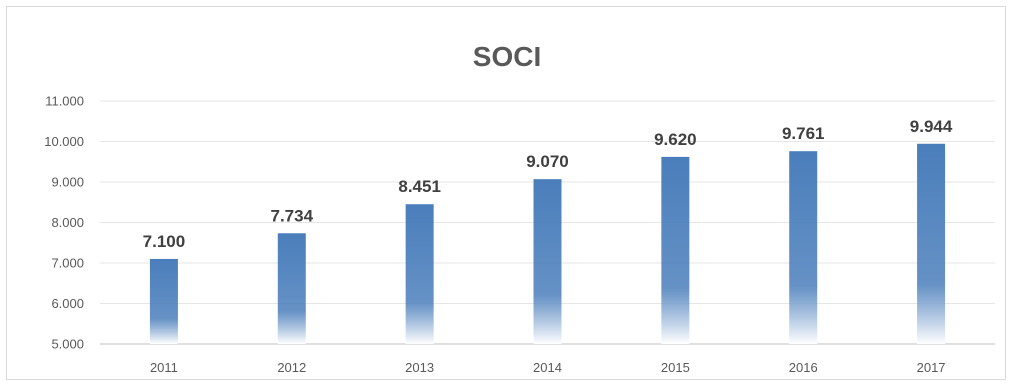 The height and width of the screenshot is (387, 1014). Describe the element at coordinates (164, 367) in the screenshot. I see `x-tick-label: 2011` at that location.